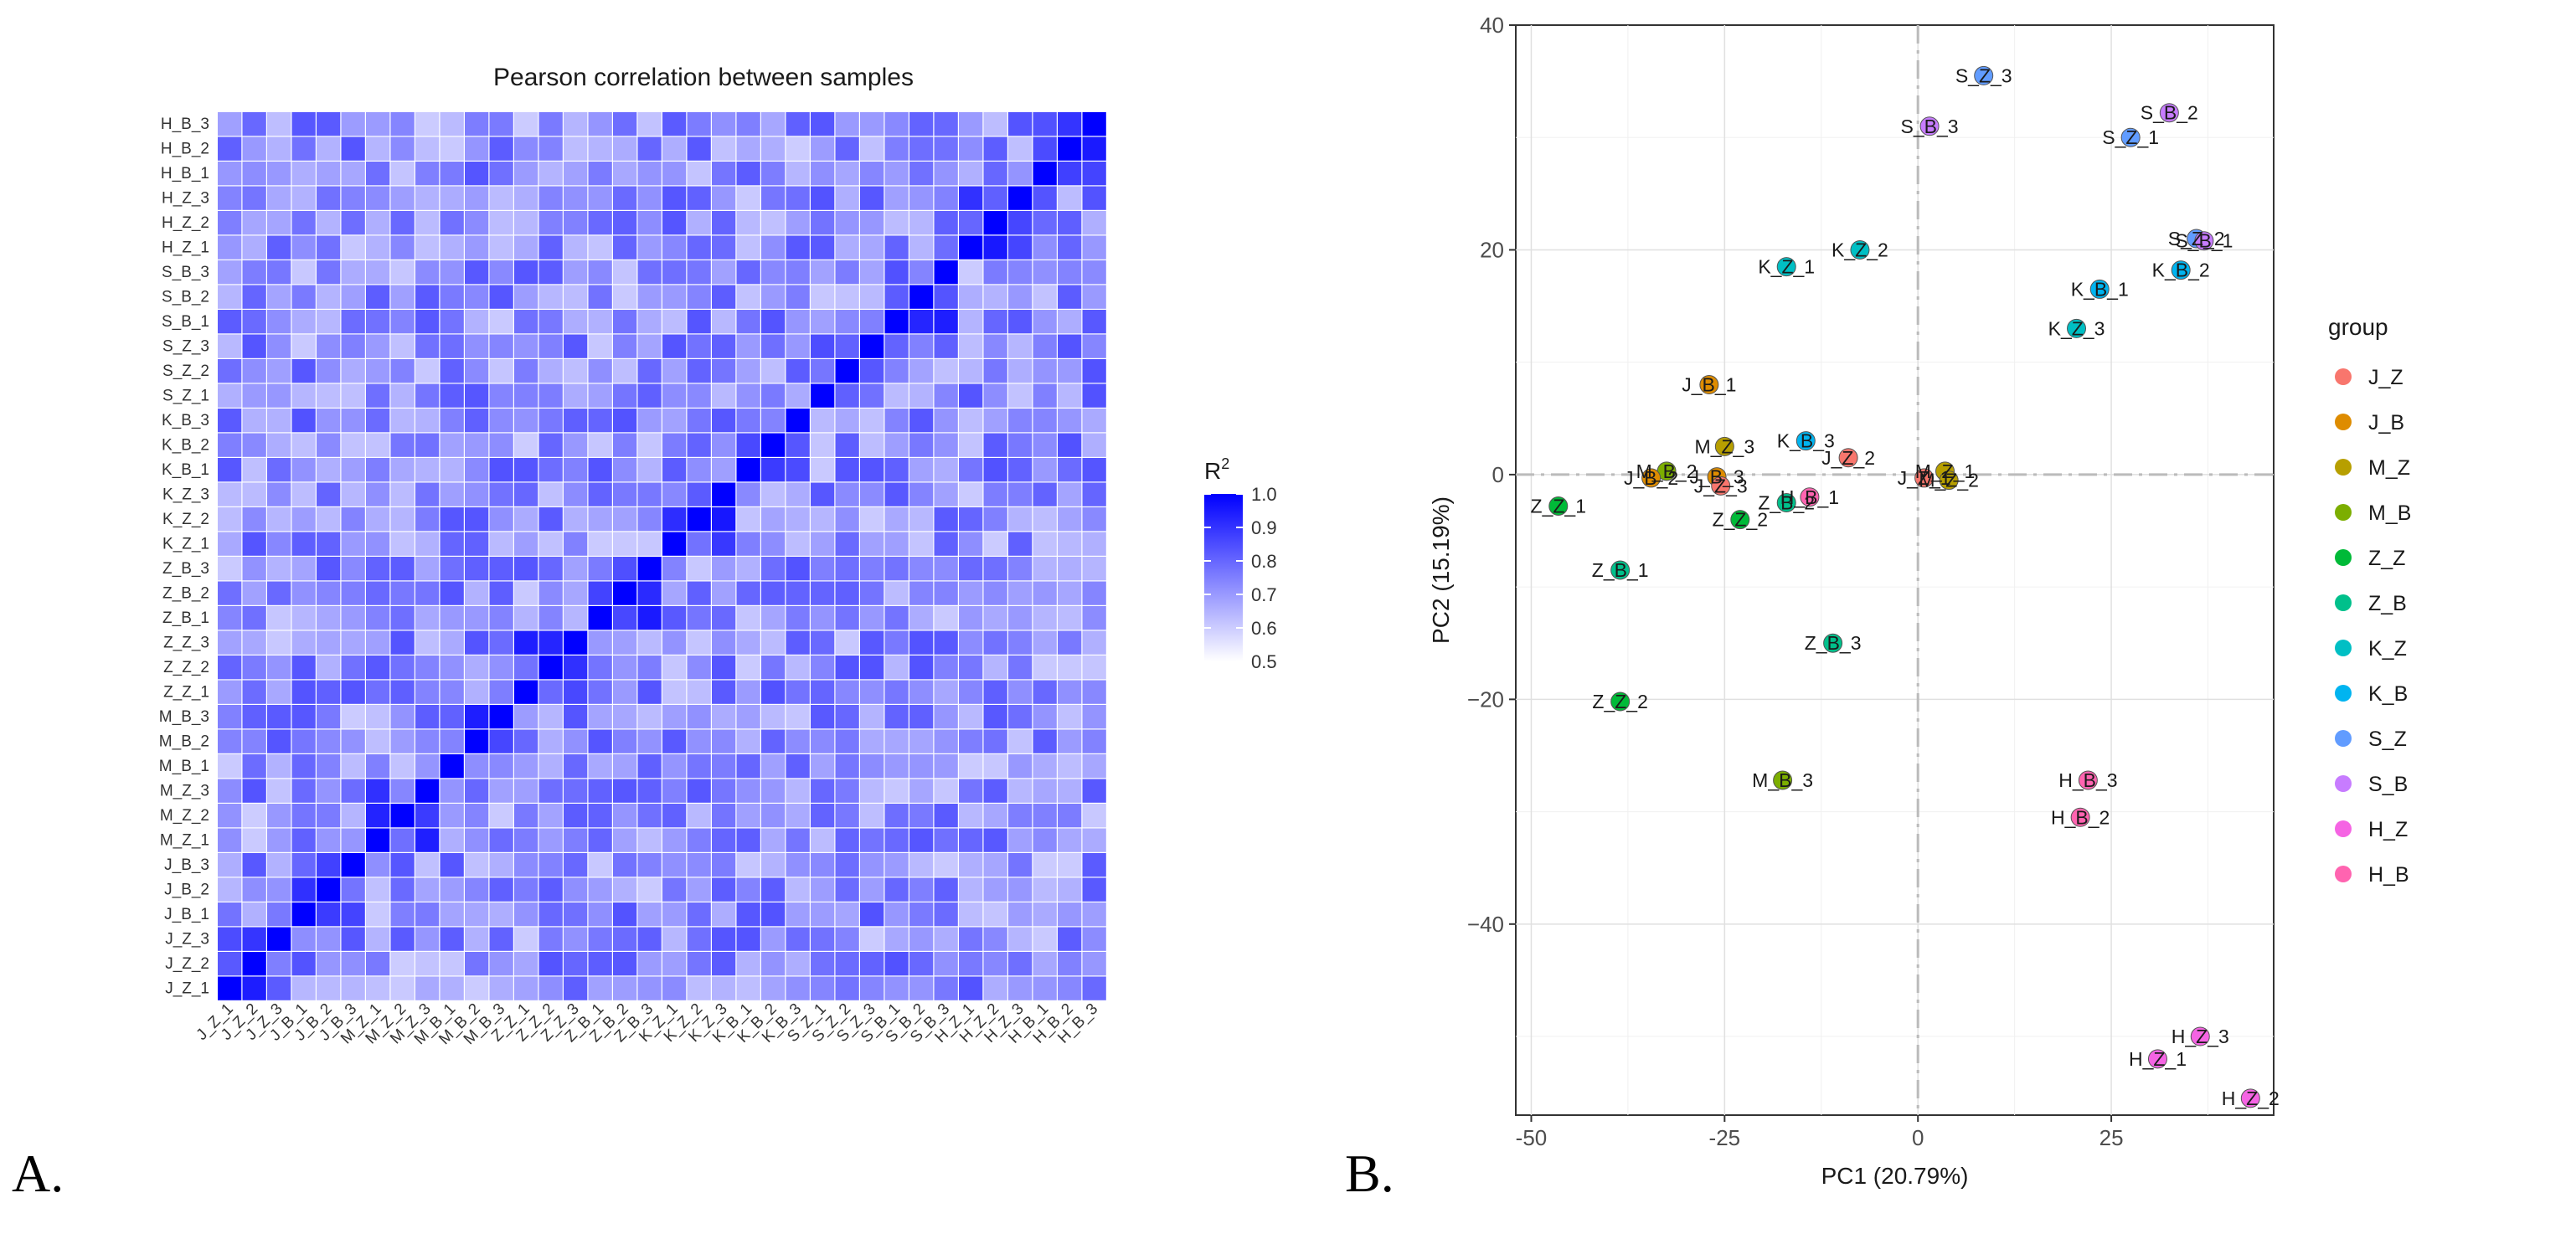 This screenshot has height=1234, width=2576. I want to click on heatmap-row-label: J_B_2, so click(186, 890).